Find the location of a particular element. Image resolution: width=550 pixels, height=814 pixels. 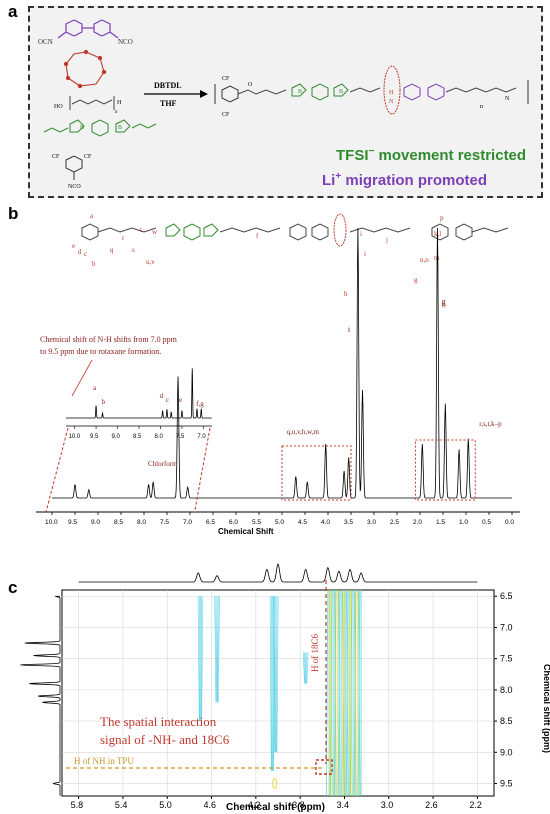

peak-letter: g is located at coordinates (416, 280).